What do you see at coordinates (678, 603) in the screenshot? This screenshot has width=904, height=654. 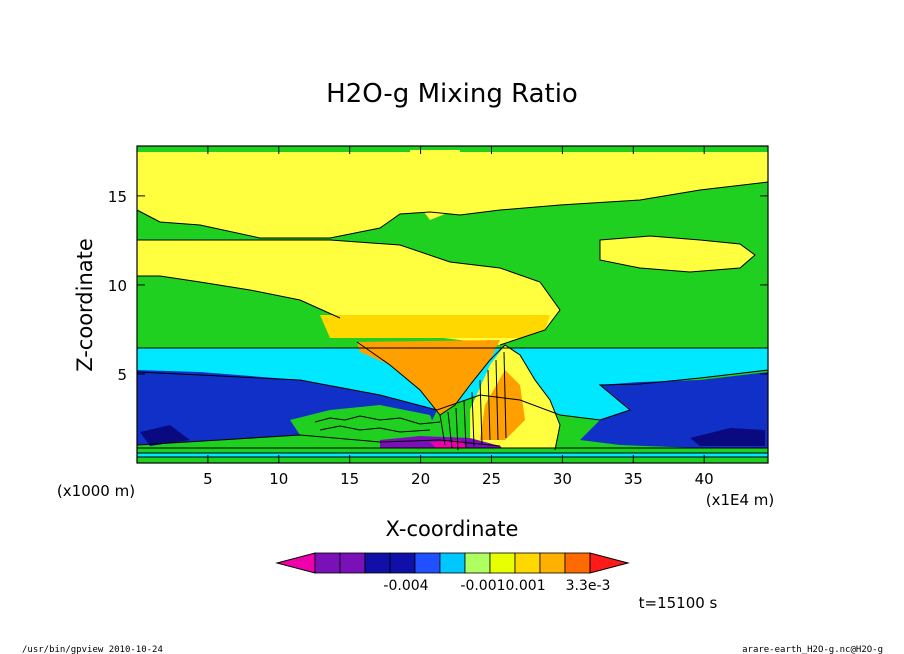 I see `time-label: t=15100 s` at bounding box center [678, 603].